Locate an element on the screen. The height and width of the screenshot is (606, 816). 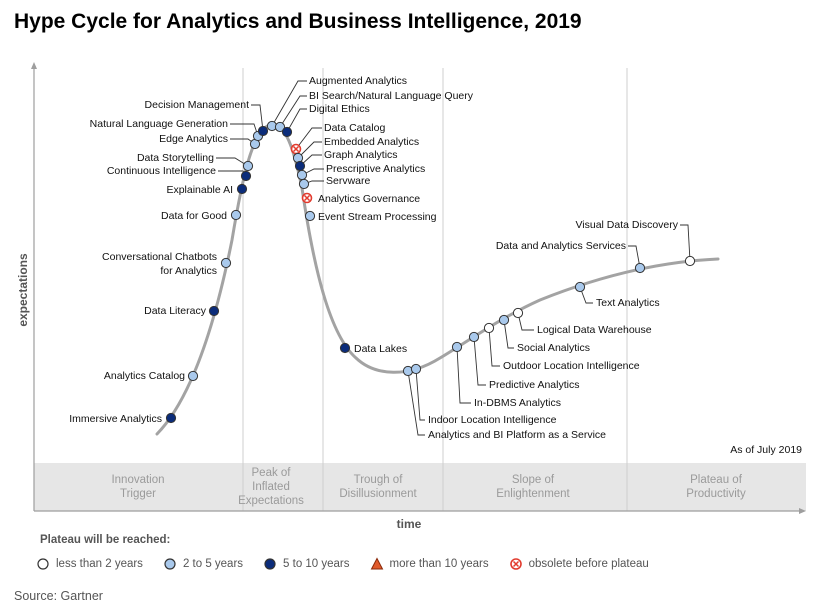
technology-label: Outdoor Location Intelligence is located at coordinates (571, 366).